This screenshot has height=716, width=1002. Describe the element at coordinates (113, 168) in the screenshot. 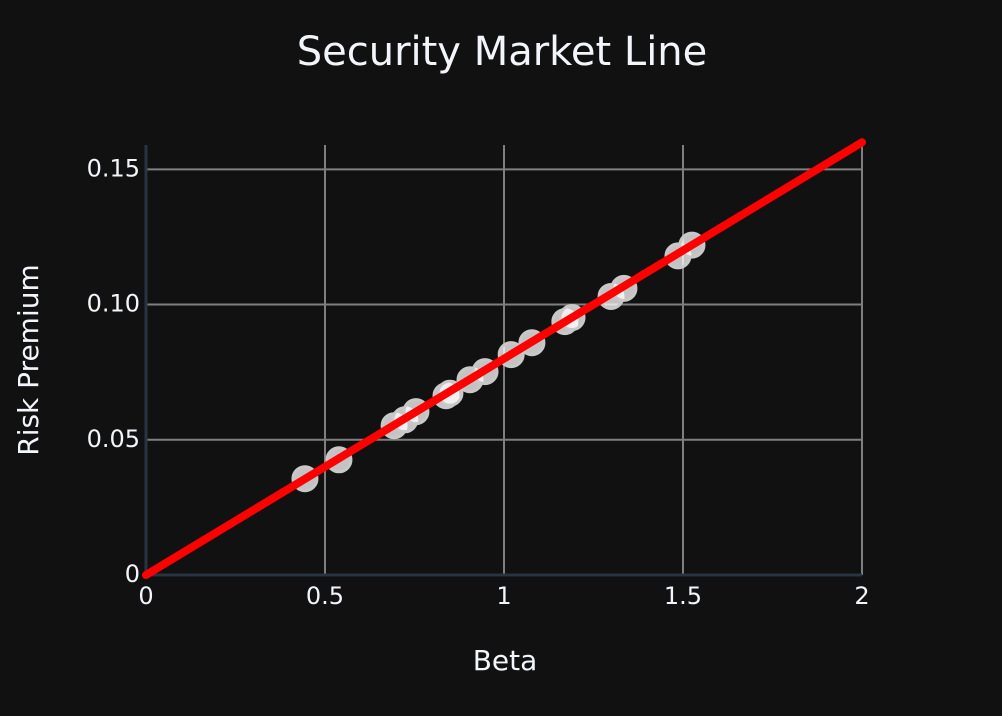

I see `y-tick-label: 0.15` at that location.